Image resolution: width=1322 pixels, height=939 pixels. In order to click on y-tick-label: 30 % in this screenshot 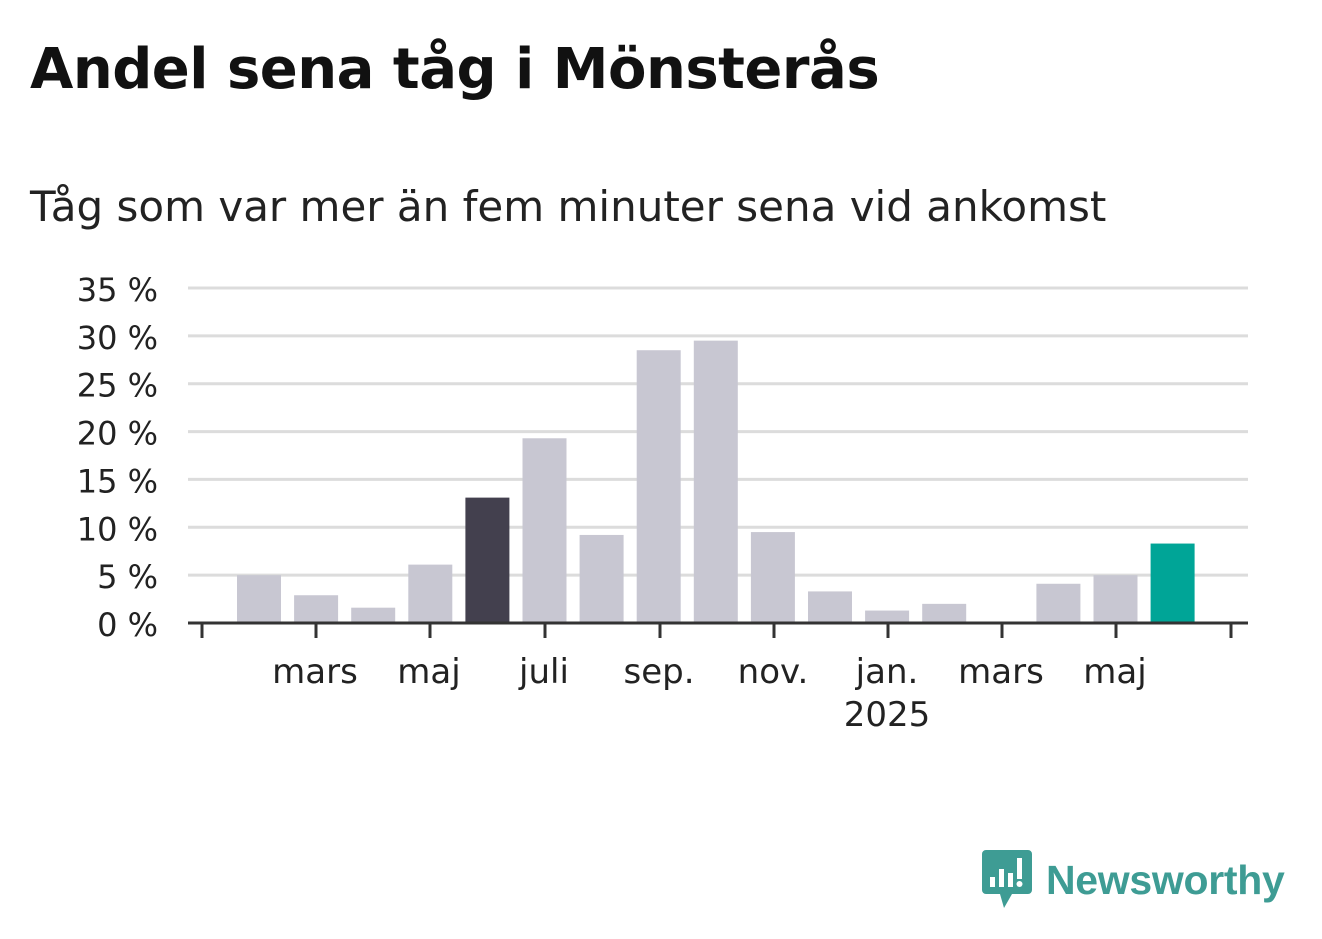, I will do `click(117, 338)`.